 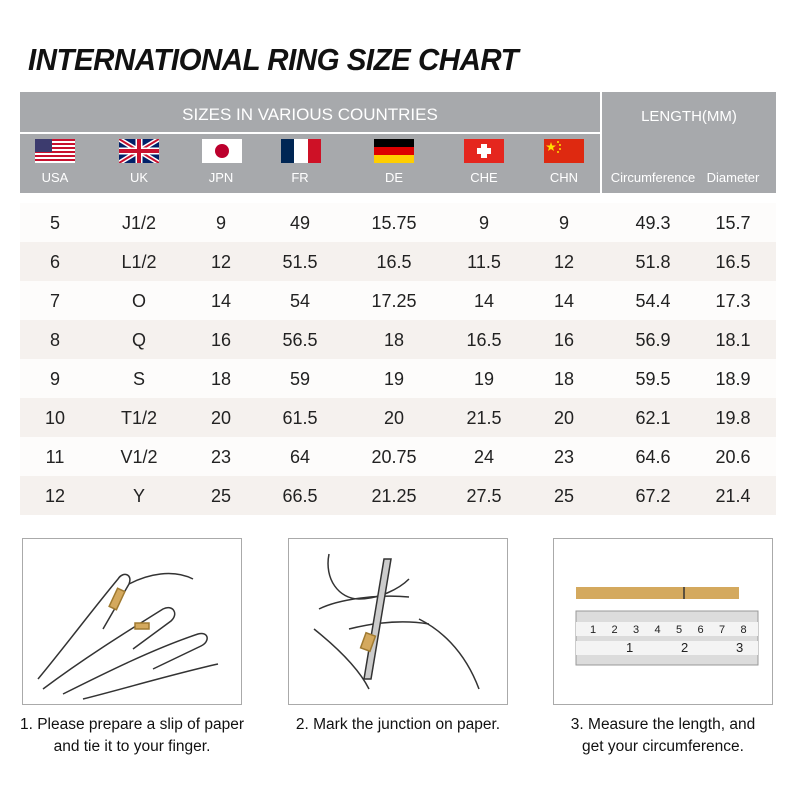 I want to click on cell-jpn: 20, so click(x=221, y=418).